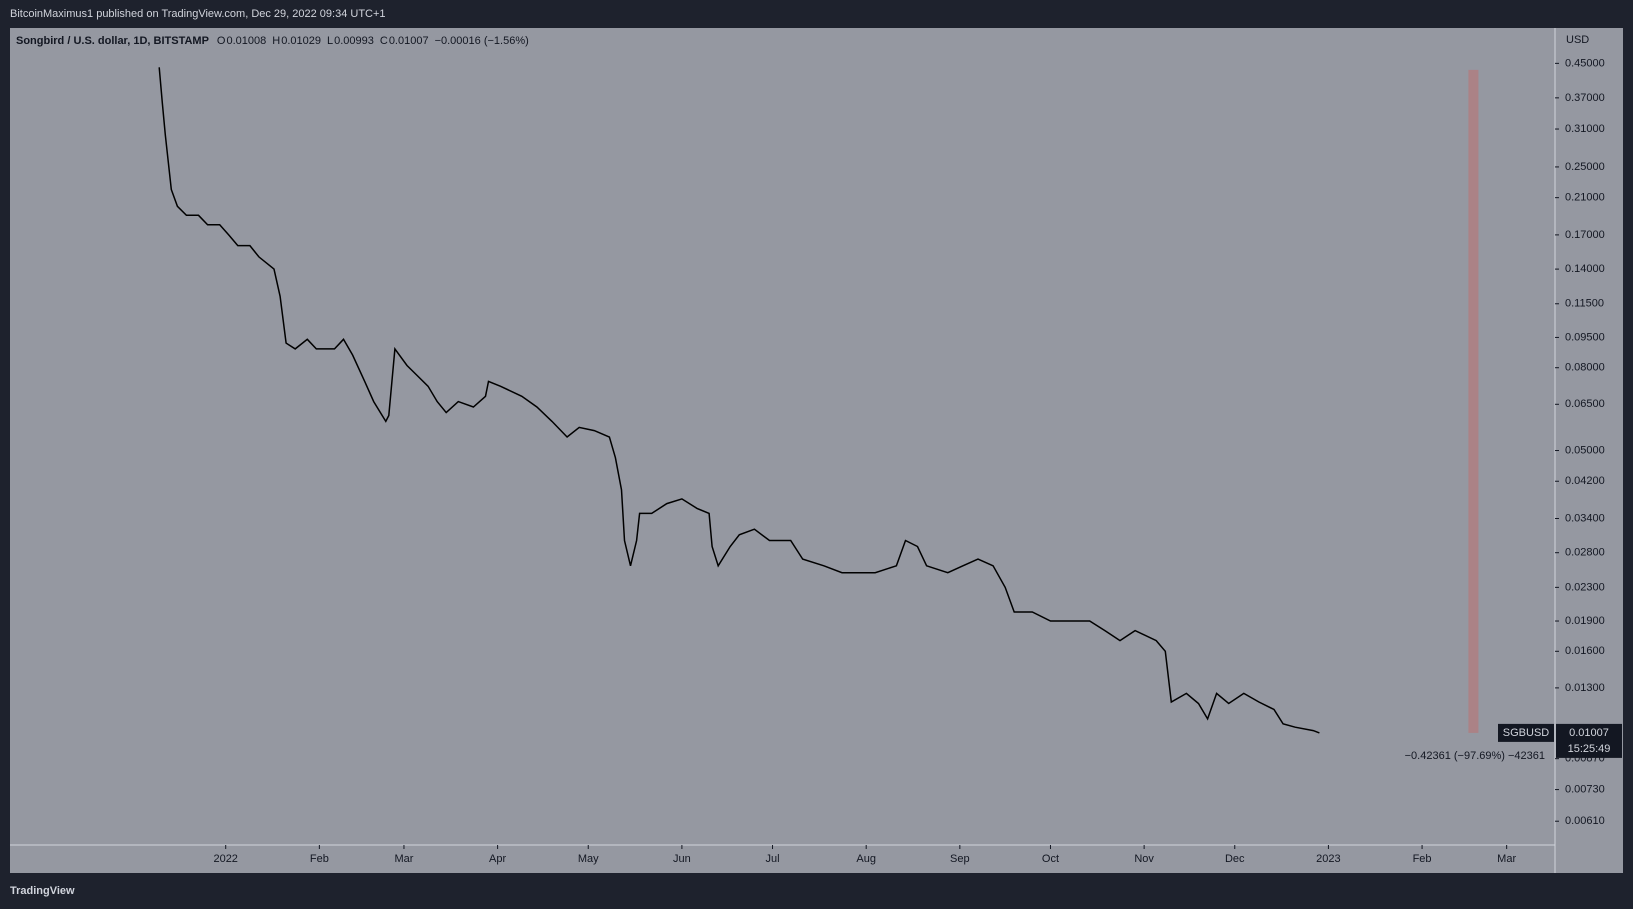 This screenshot has height=909, width=1633. What do you see at coordinates (42, 891) in the screenshot?
I see `brand: TradingView` at bounding box center [42, 891].